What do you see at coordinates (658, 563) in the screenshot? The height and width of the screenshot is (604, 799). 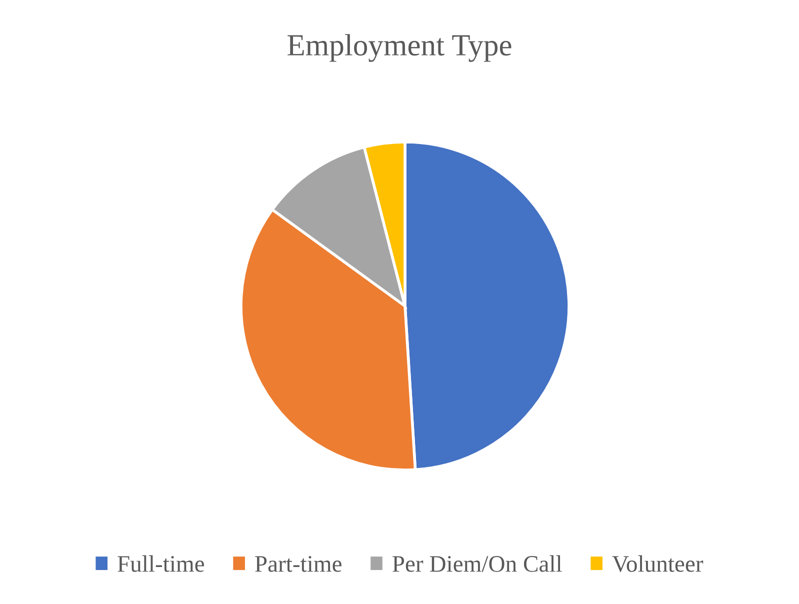 I see `legend-label: Volunteer` at bounding box center [658, 563].